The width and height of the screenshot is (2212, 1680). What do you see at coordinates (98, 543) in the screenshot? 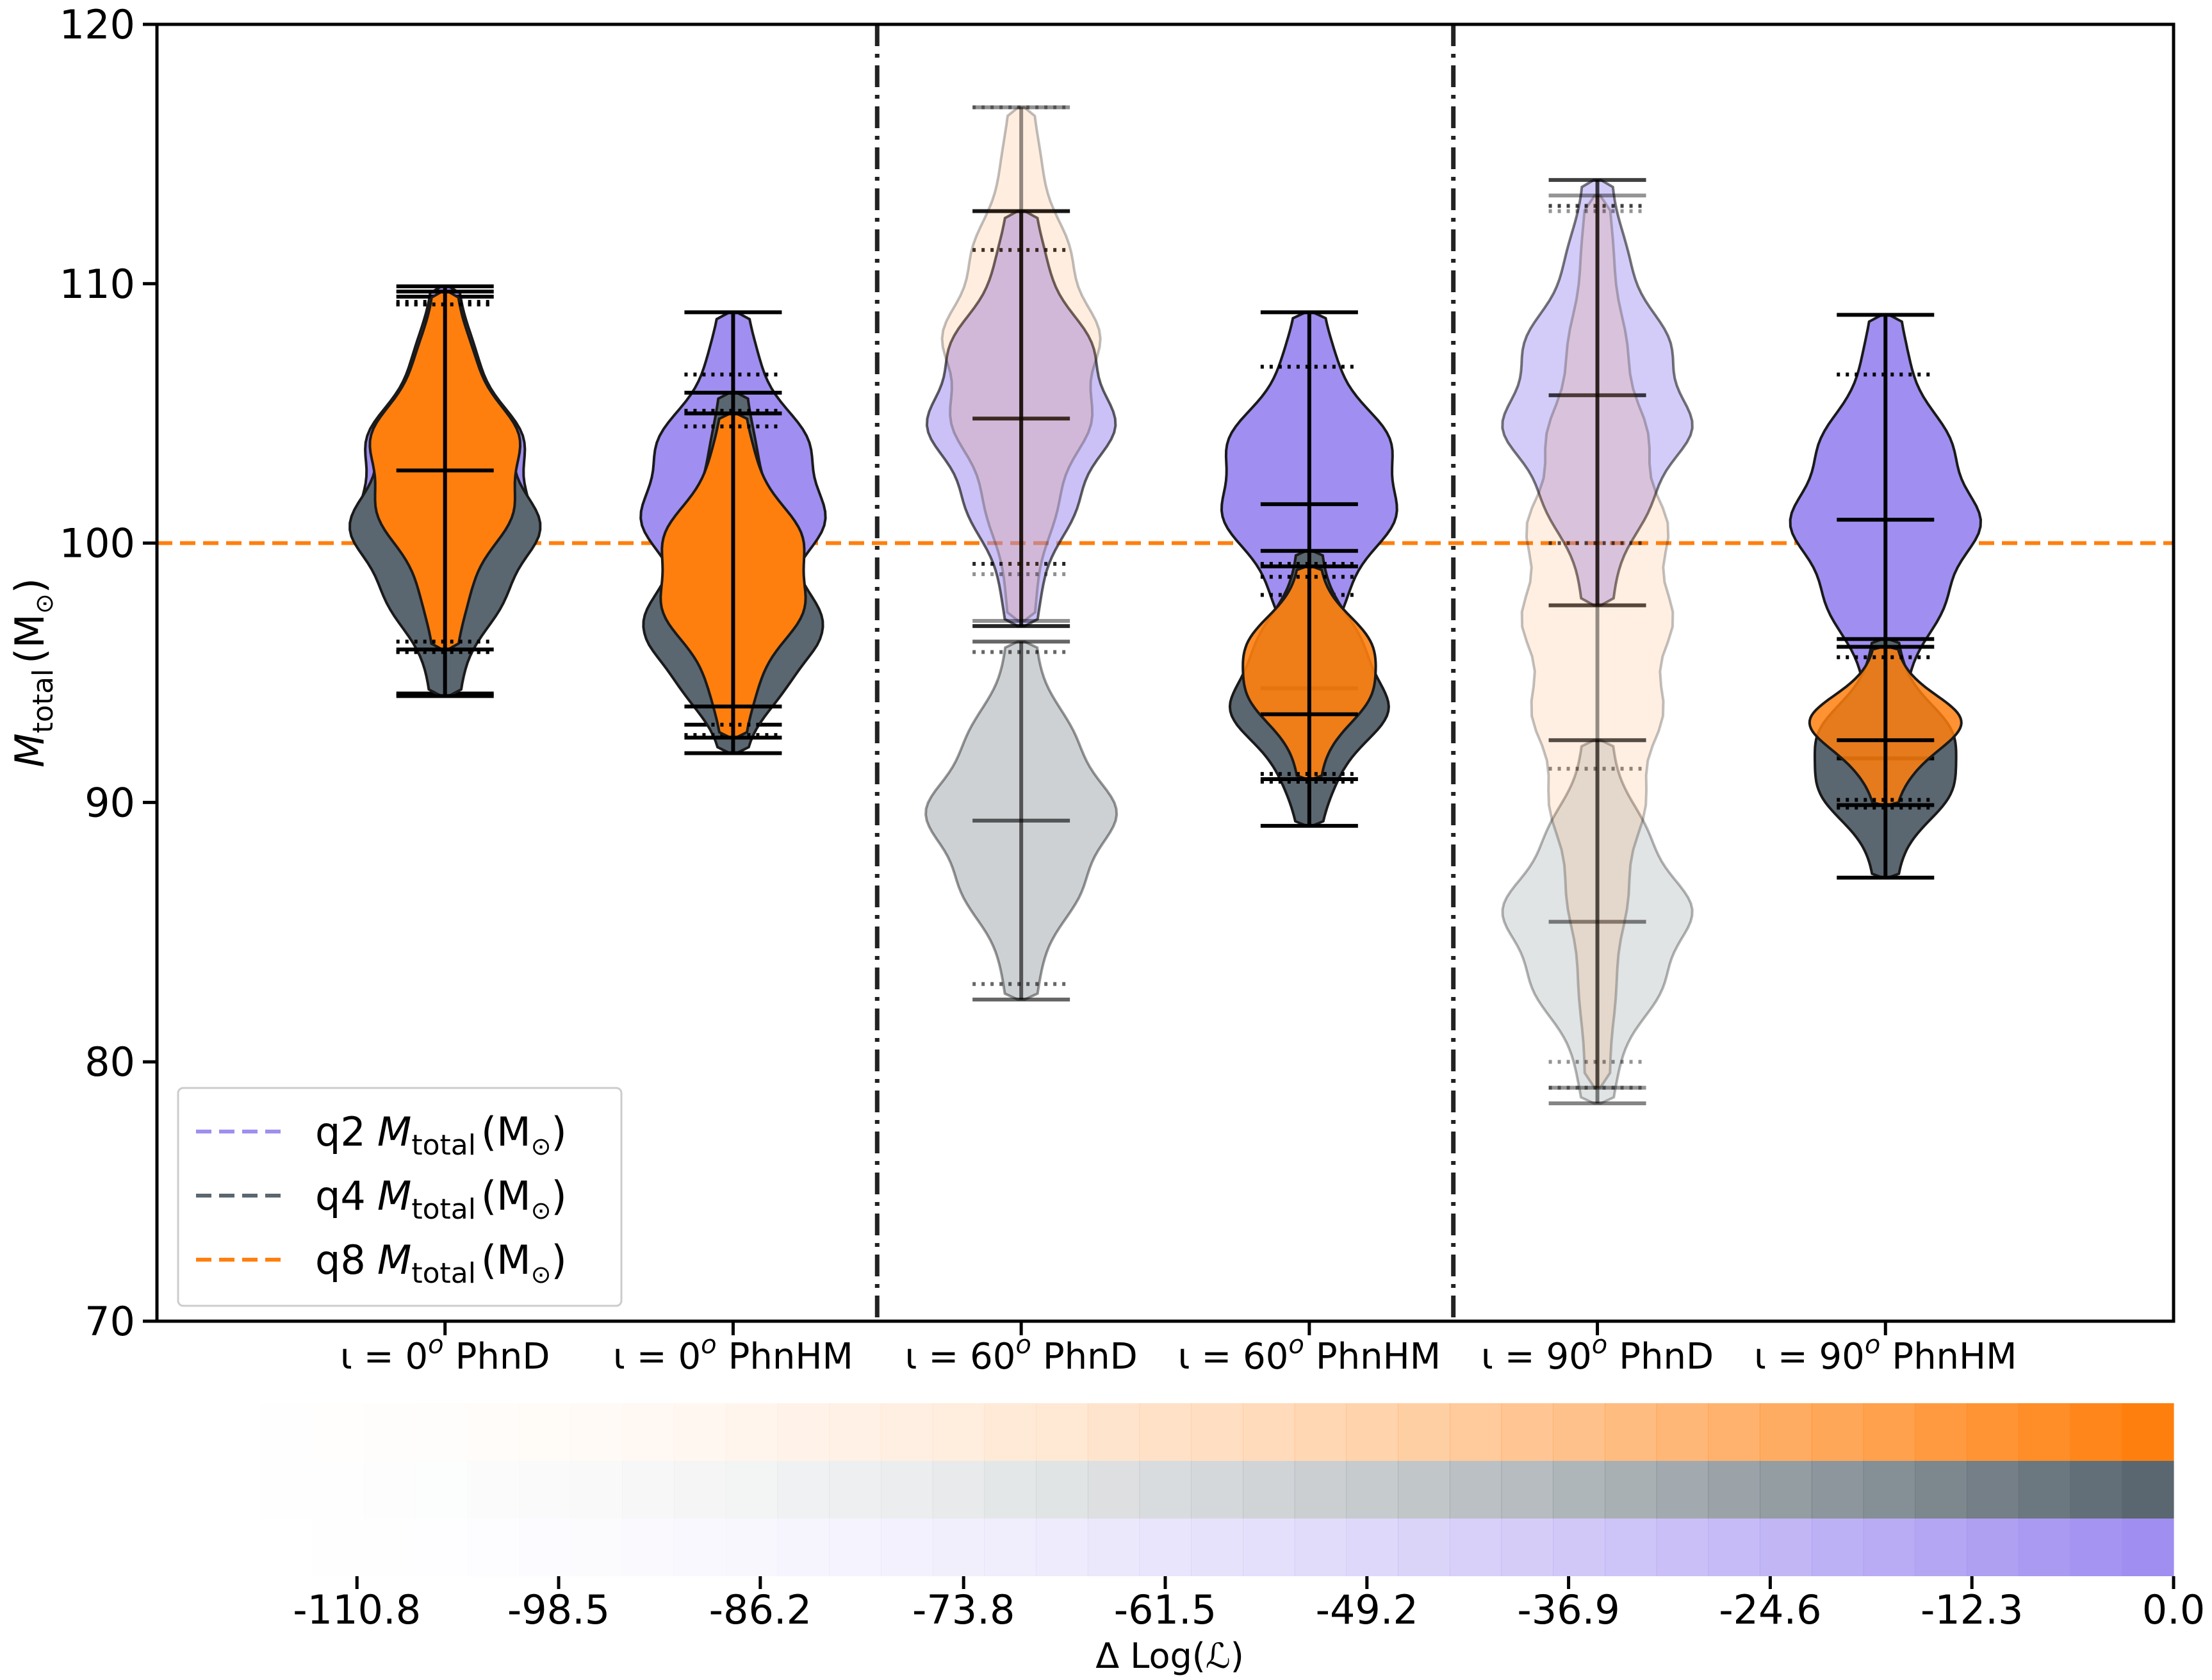
I see `y-tick-label-100: 100` at bounding box center [98, 543].